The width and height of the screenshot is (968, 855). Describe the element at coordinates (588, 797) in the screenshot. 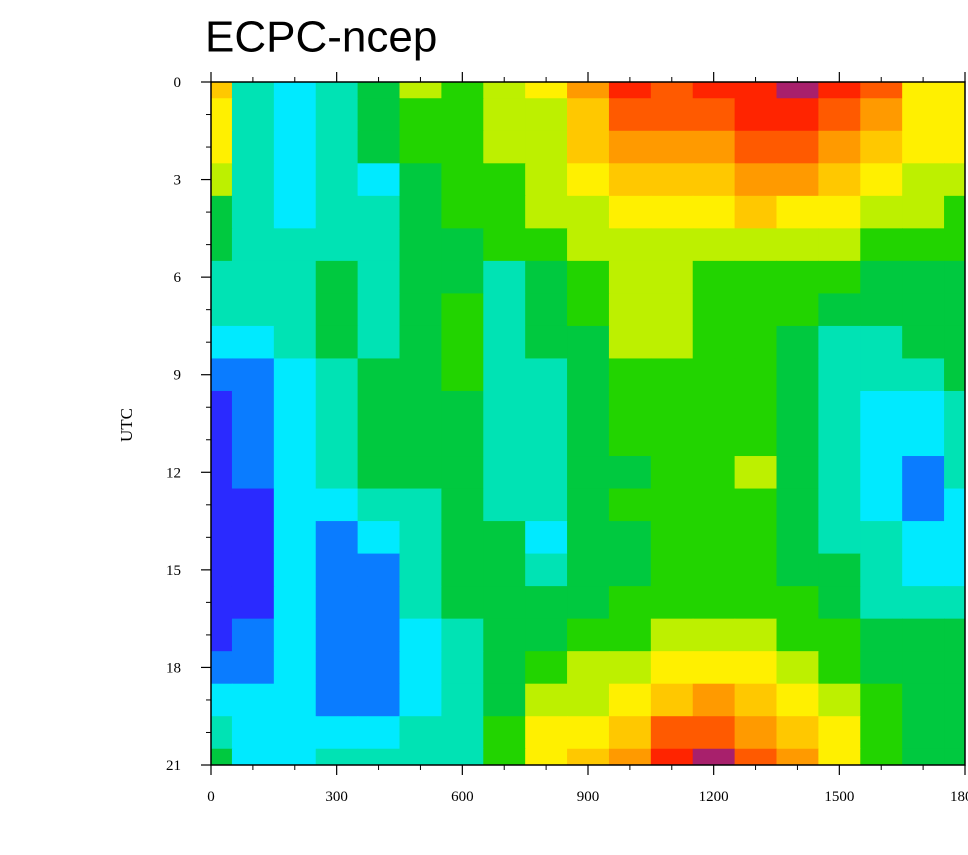

I see `x-tick-label: 900` at that location.